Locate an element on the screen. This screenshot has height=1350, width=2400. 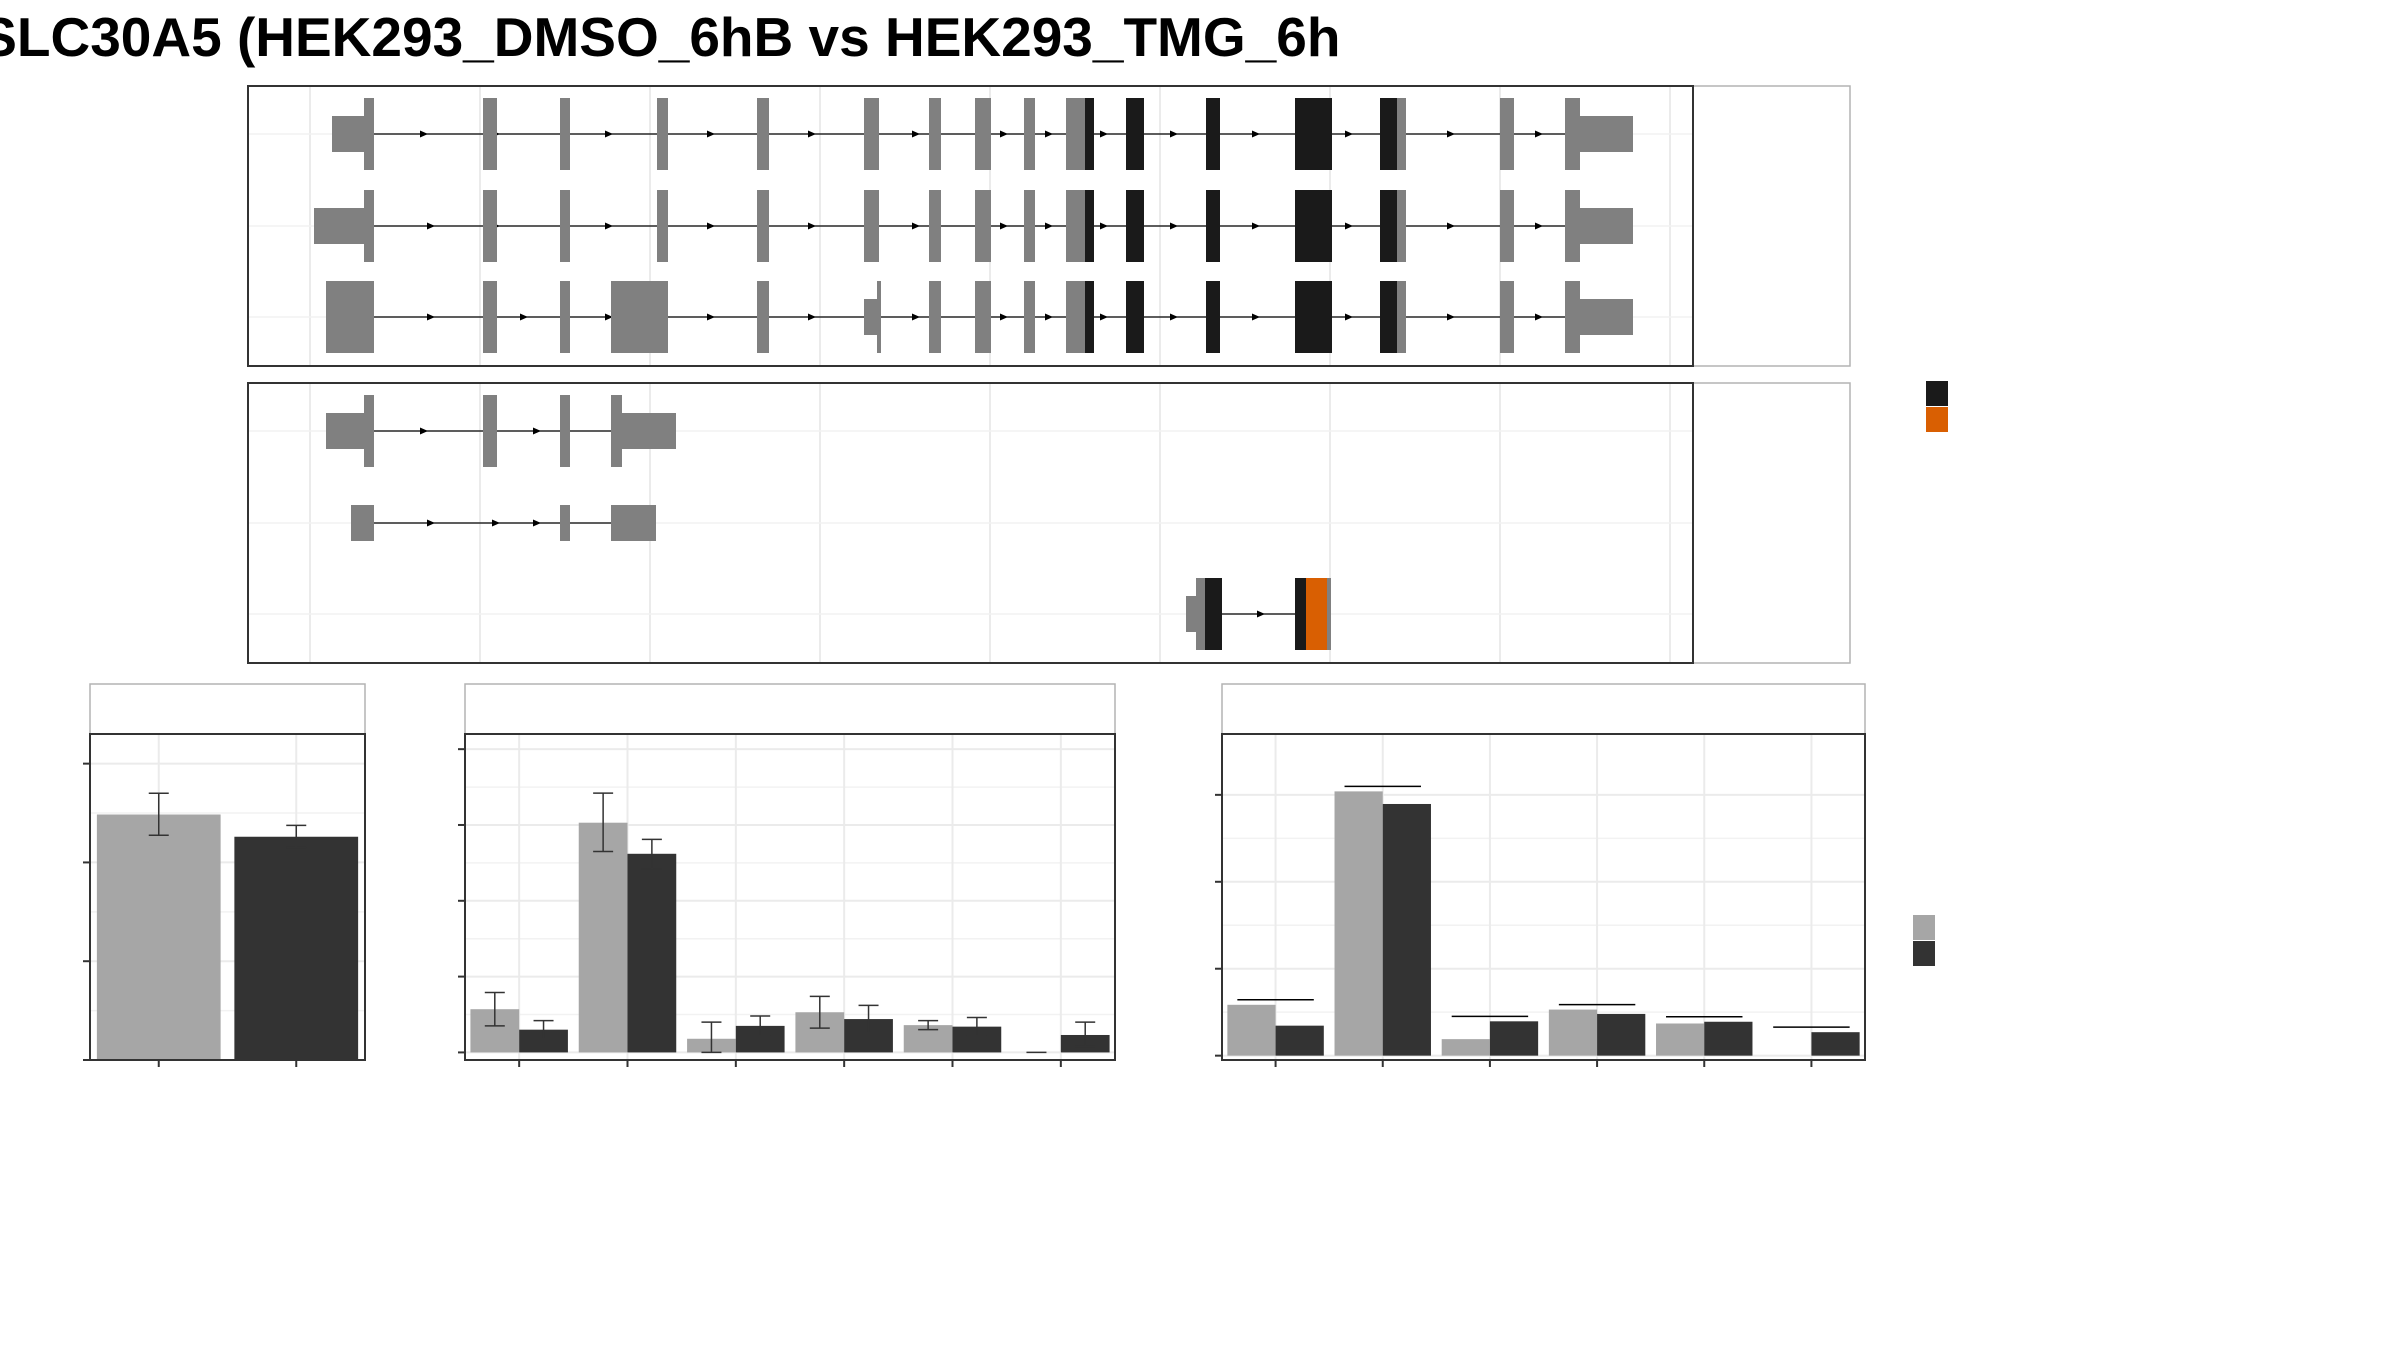
legends is located at coordinates (1930, 673).